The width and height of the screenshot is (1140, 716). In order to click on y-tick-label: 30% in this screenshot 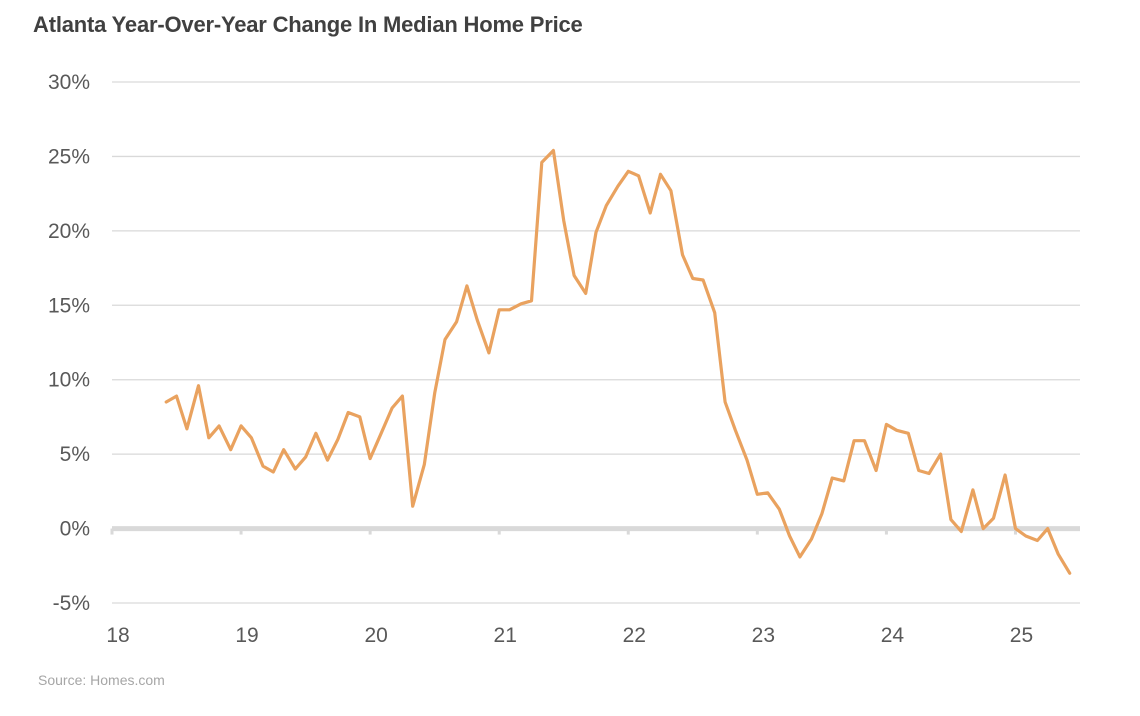, I will do `click(69, 82)`.